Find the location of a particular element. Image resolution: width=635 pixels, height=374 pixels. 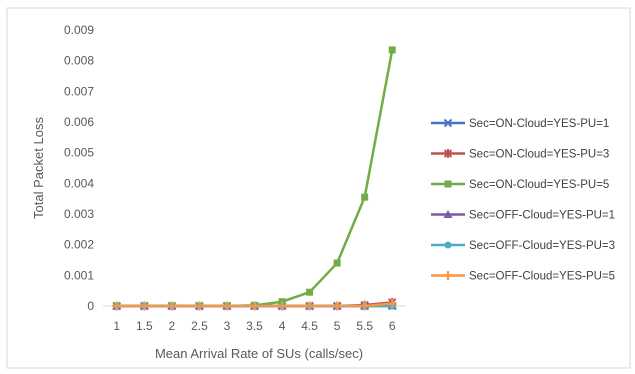

legend-item: Sec=ON-Cloud=YES-PU=1 is located at coordinates (520, 124).